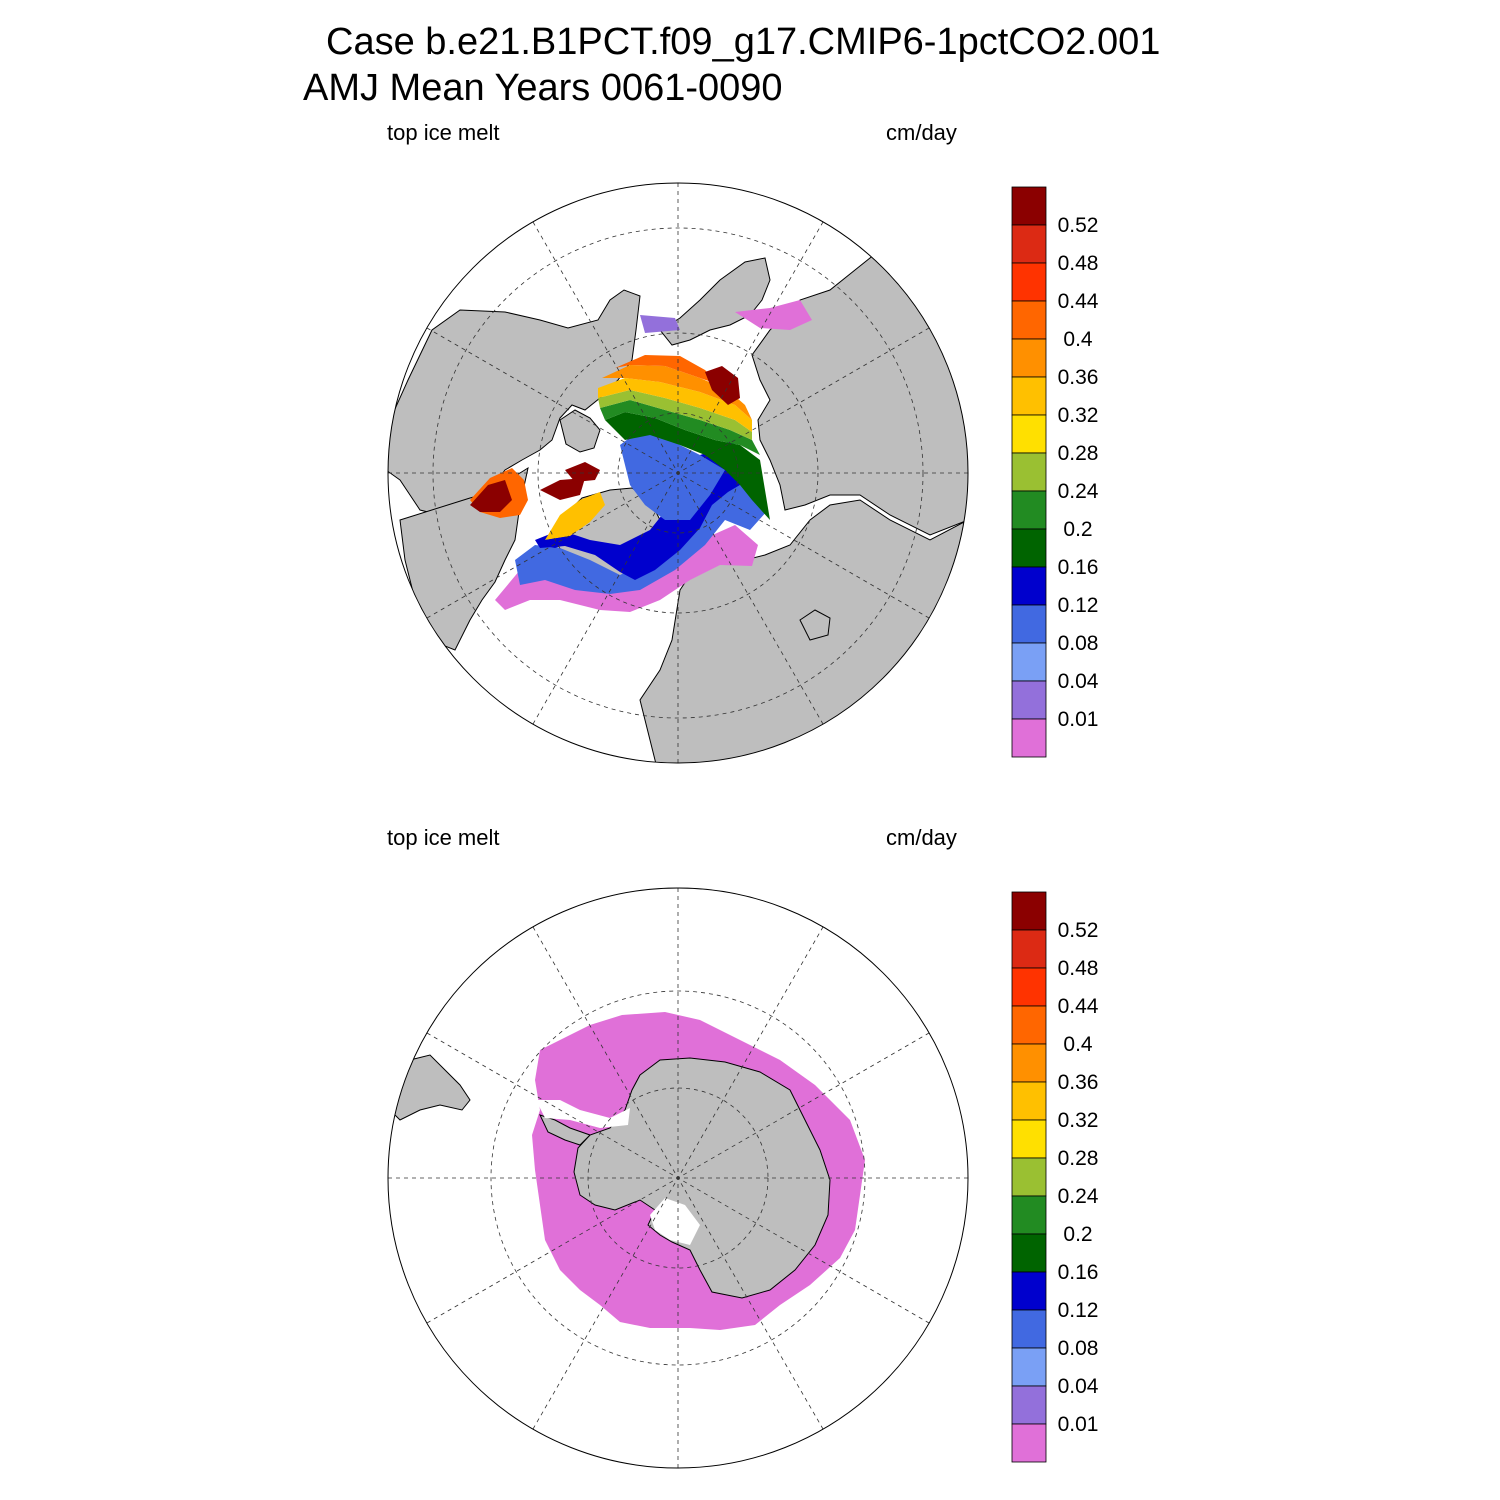 Image resolution: width=1500 pixels, height=1500 pixels. What do you see at coordinates (430, 1087) in the screenshot?
I see `land-south-america` at bounding box center [430, 1087].